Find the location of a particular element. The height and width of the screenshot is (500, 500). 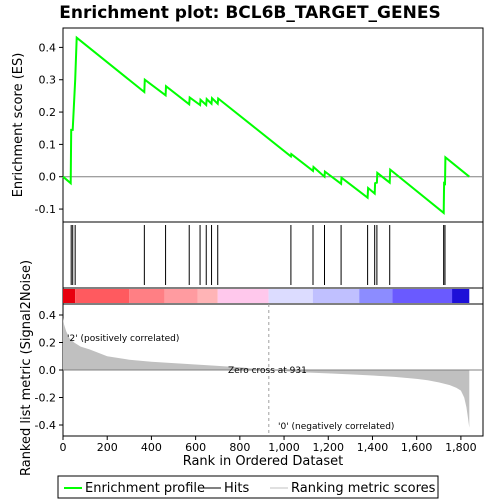

zero-cross-label: Zero cross at 931 is located at coordinates (267, 371).